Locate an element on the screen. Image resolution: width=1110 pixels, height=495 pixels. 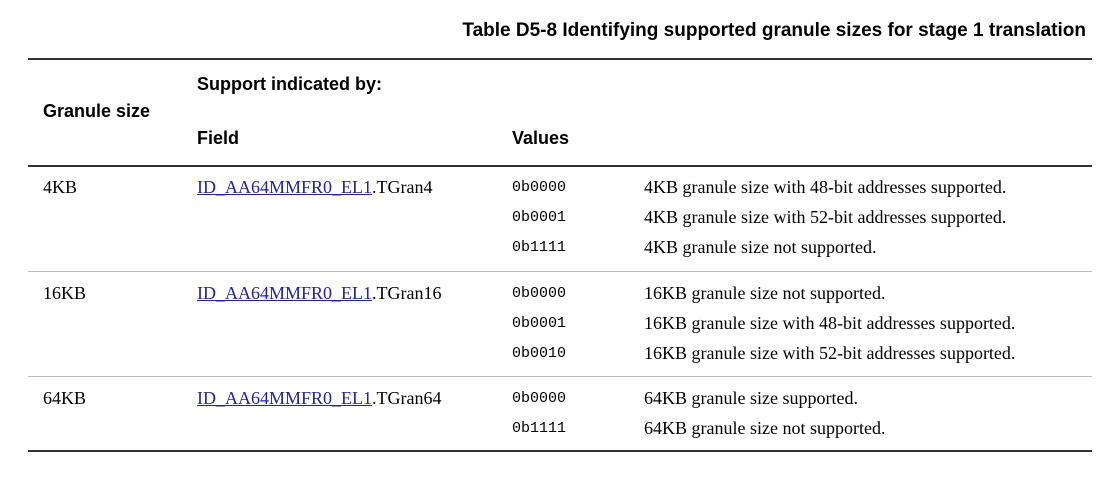
header-bottom-rule is located at coordinates (560, 166).